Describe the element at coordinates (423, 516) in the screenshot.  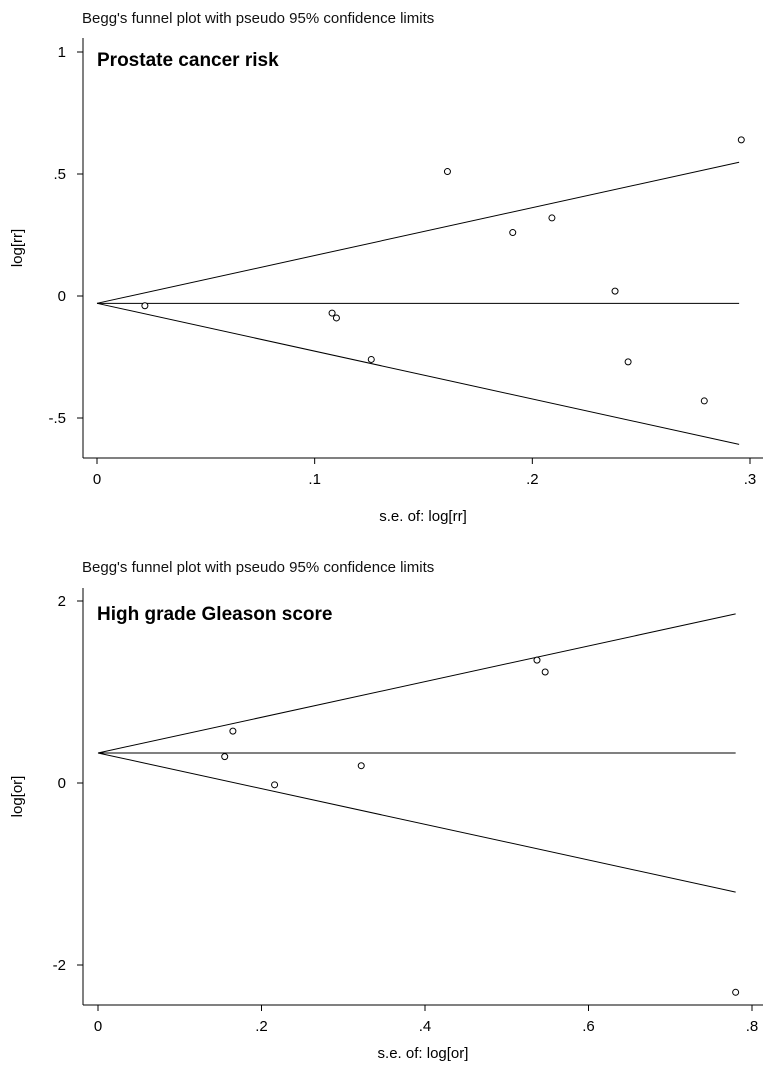
I see `x-axis-title: s.e. of: log[rr]` at that location.